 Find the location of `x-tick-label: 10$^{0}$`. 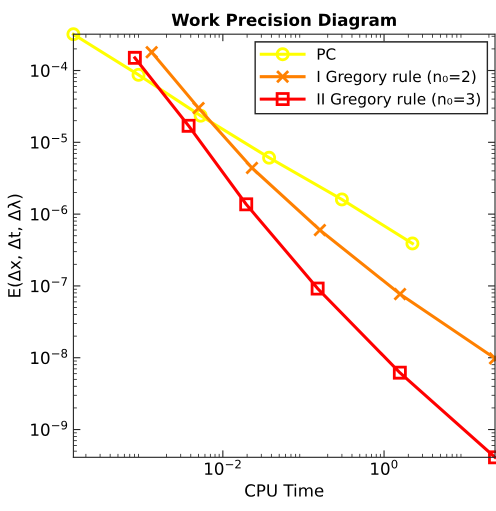

x-tick-label: 10$^{0}$ is located at coordinates (384, 467).